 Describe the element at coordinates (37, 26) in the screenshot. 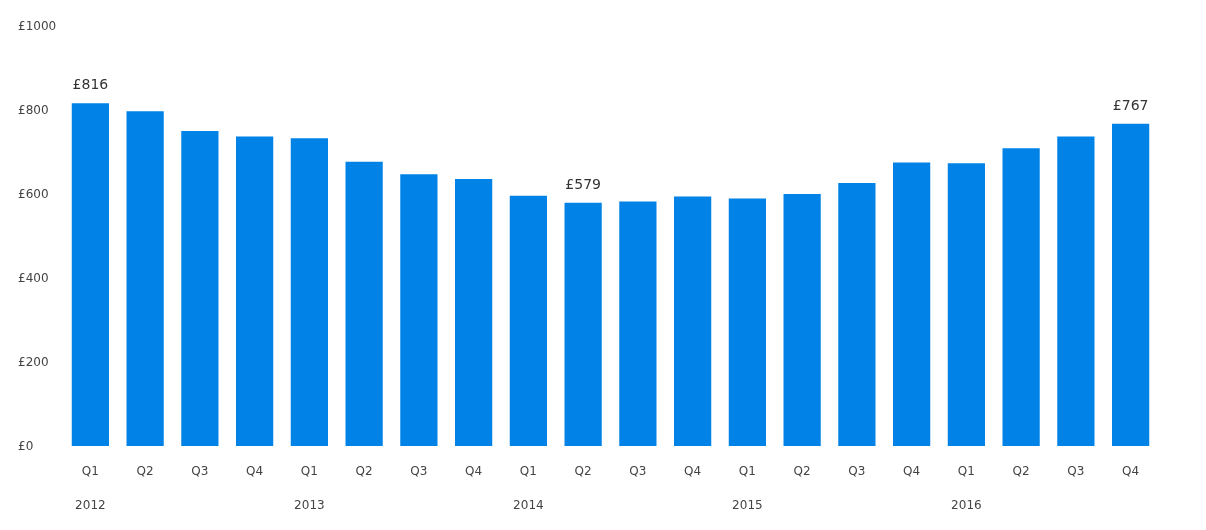

I see `y-tick-label: £1000` at that location.